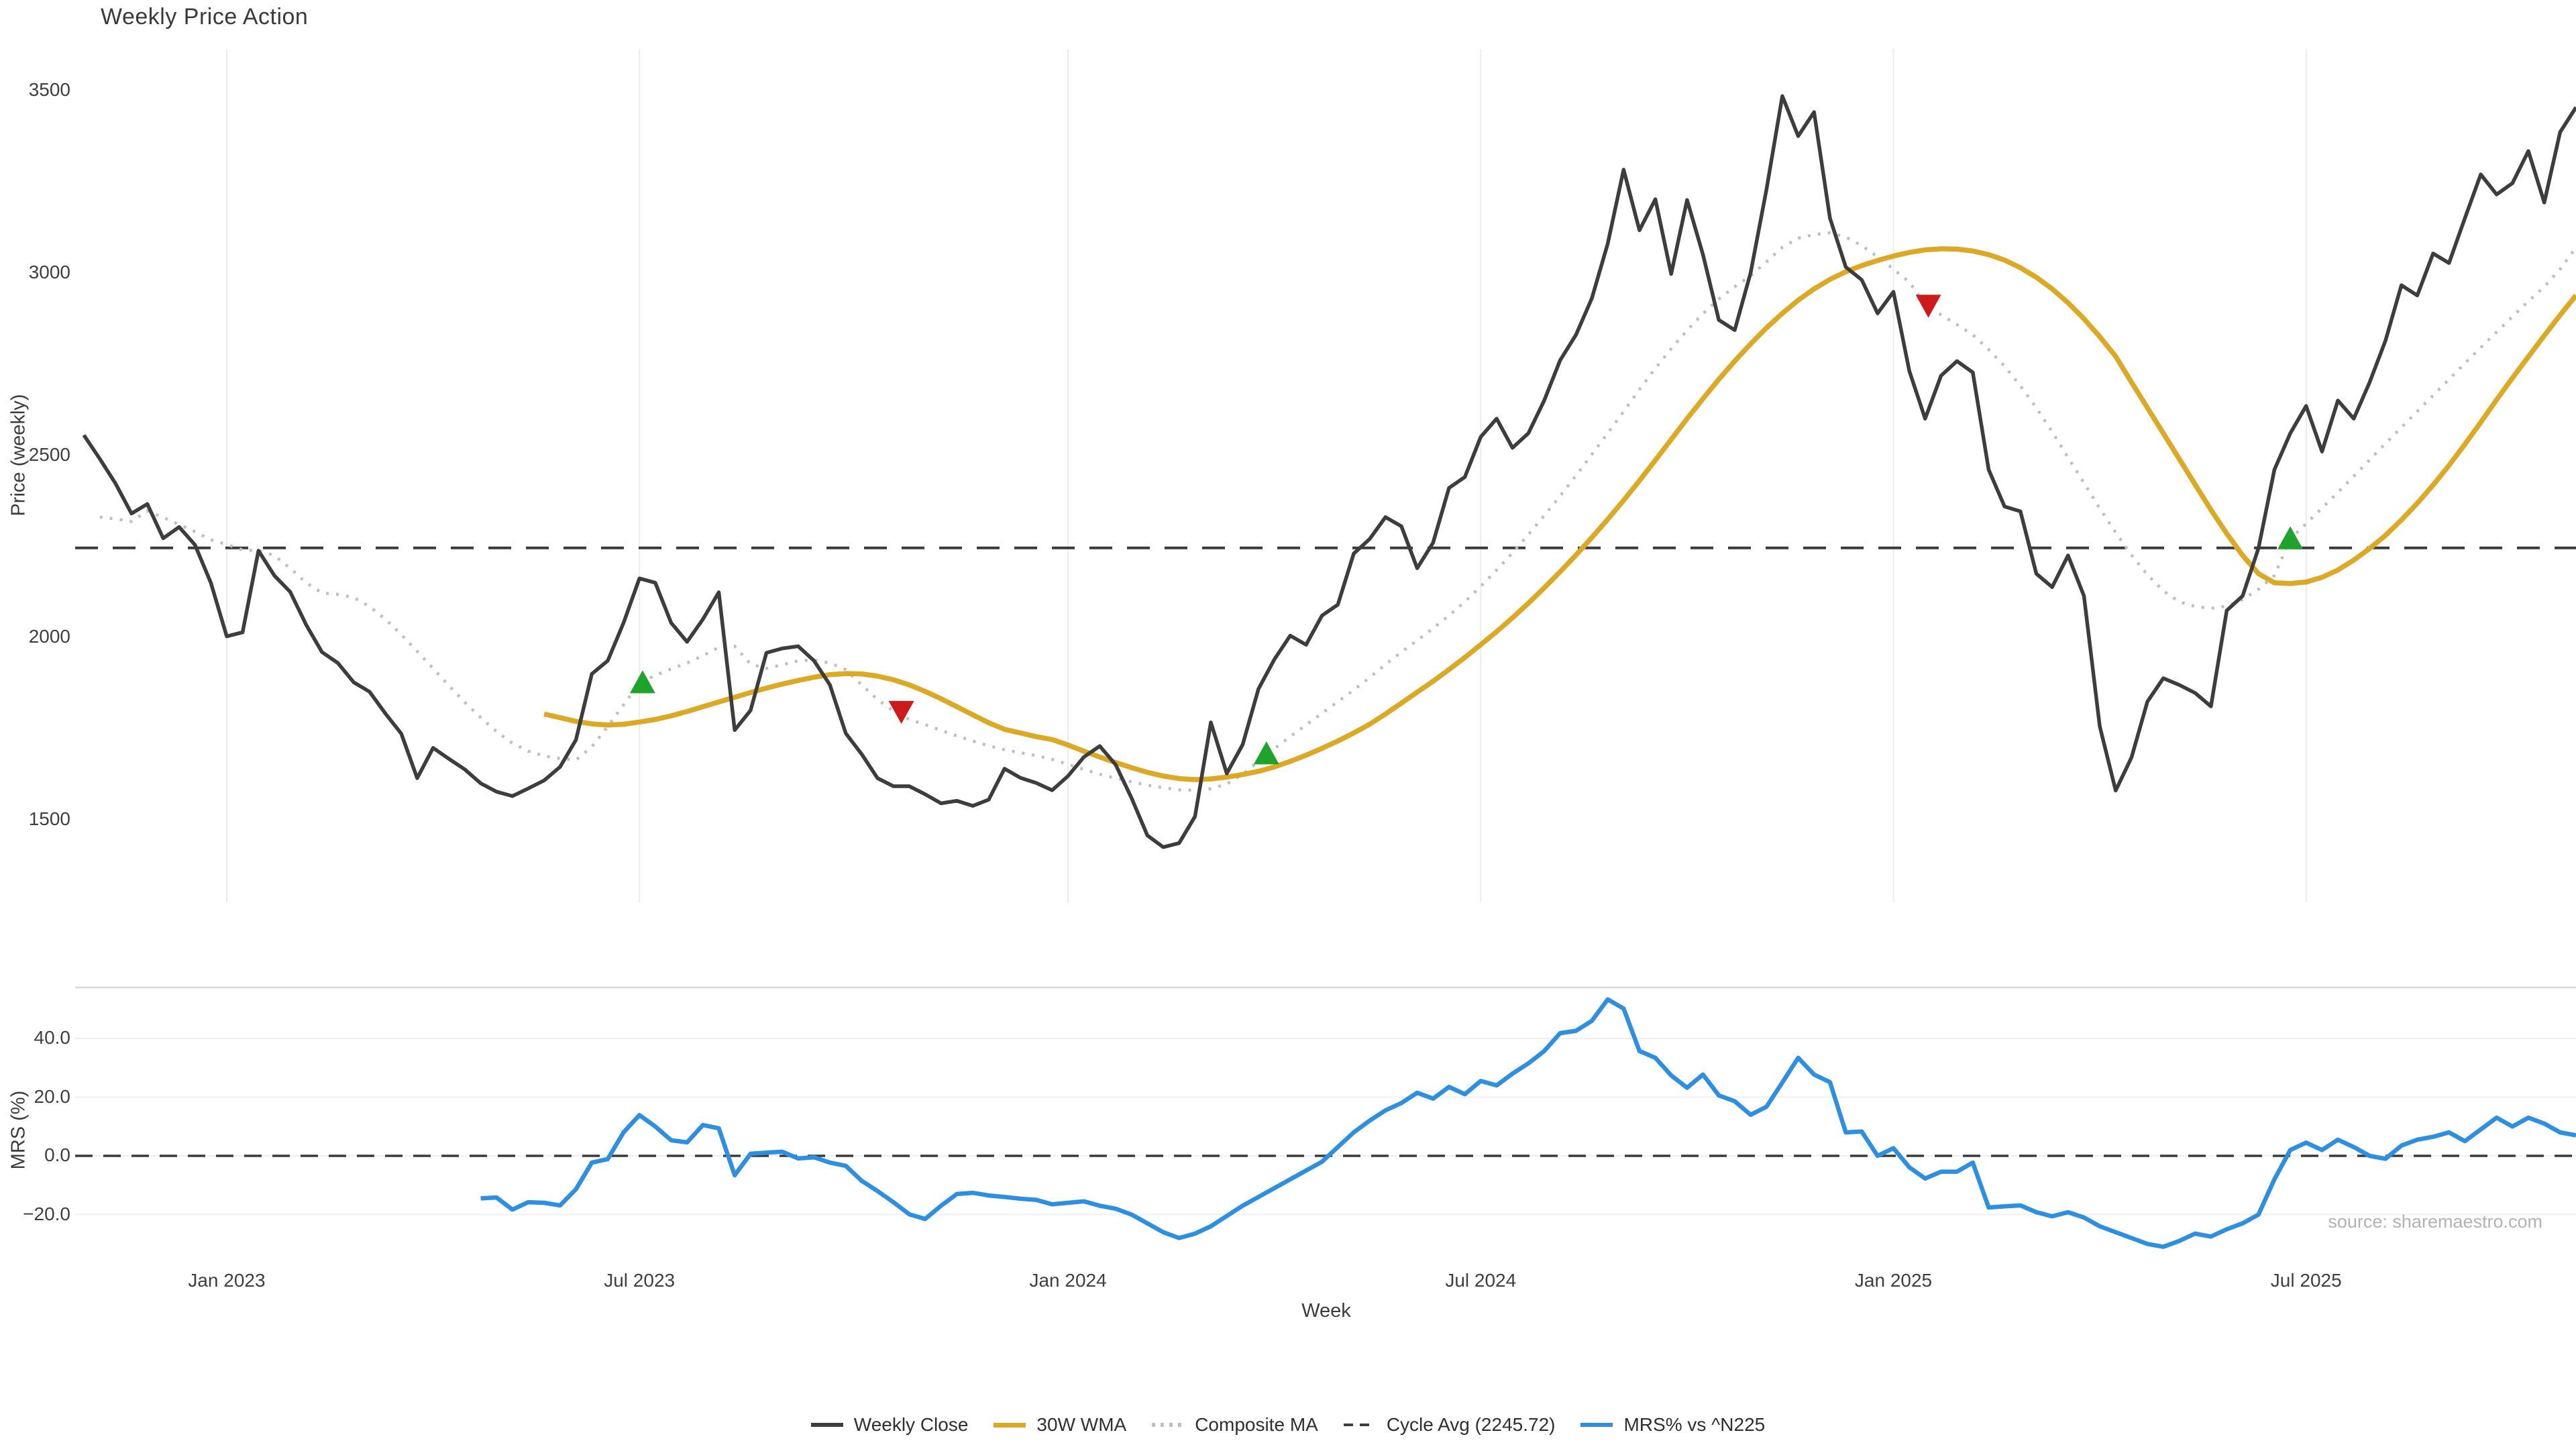 This screenshot has width=2576, height=1449. I want to click on legend-item-cycle-avg: Cycle Avg (2245.72), so click(1449, 1425).